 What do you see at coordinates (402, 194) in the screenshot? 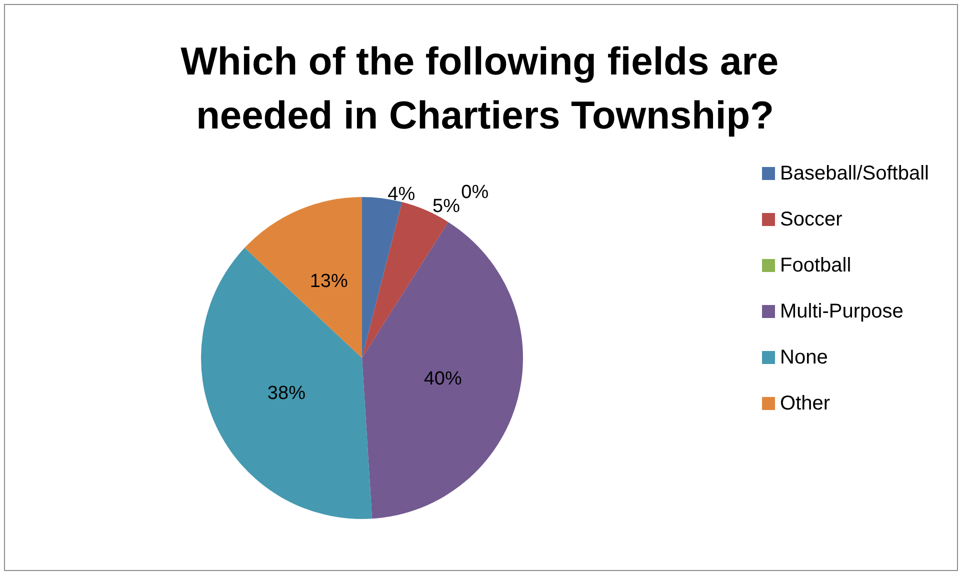
I see `data-label: 4%` at bounding box center [402, 194].